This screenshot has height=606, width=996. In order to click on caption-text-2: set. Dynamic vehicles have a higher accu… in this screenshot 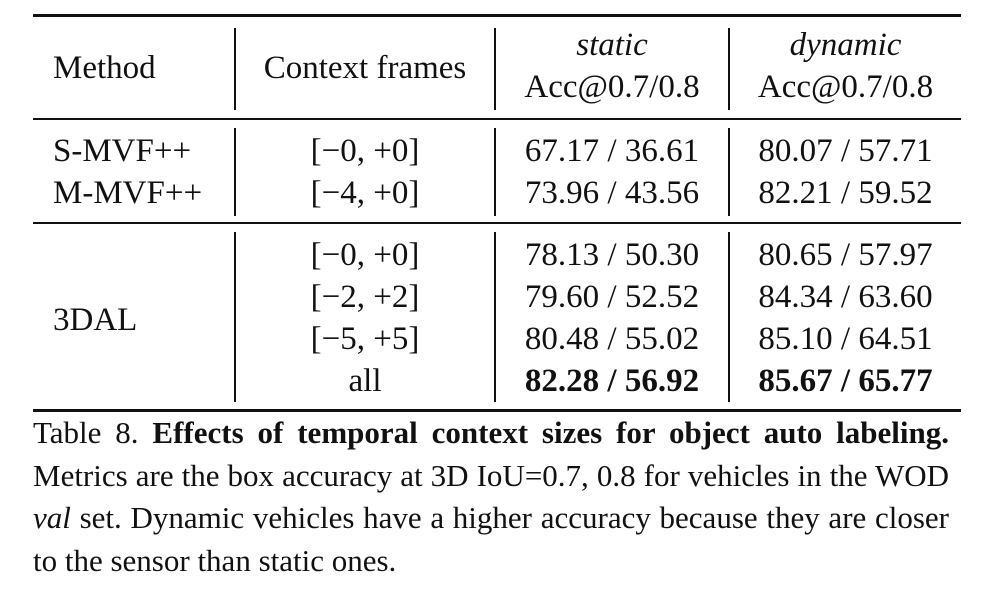, I will do `click(491, 539)`.